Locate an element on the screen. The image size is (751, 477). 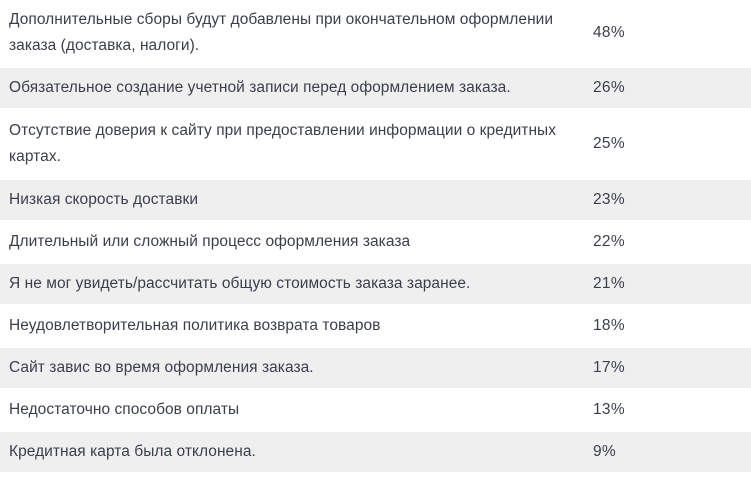
percent-cell: 9% is located at coordinates (605, 451).